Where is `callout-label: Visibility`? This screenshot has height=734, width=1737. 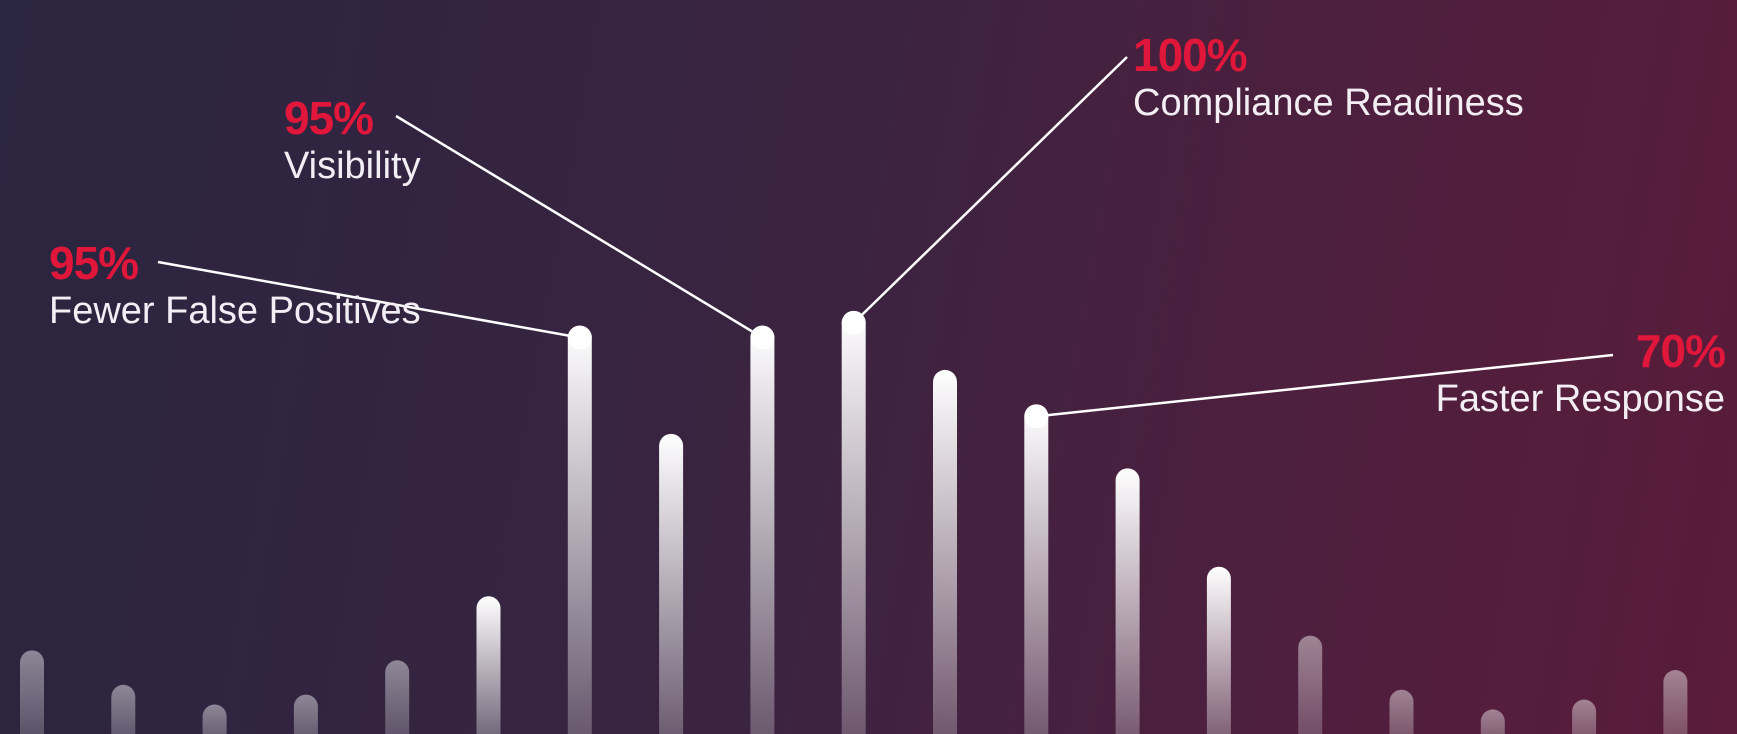
callout-label: Visibility is located at coordinates (352, 166).